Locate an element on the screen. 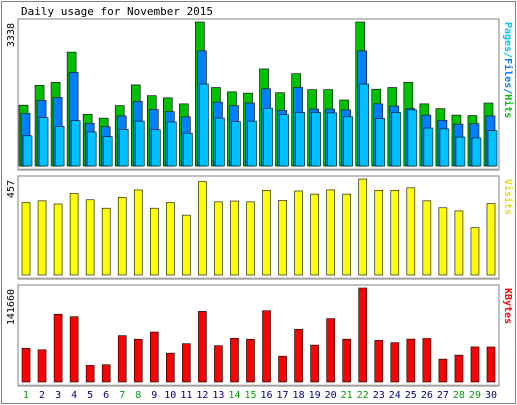 The image size is (517, 405). x-tick-label-day-7: 7 is located at coordinates (122, 395).